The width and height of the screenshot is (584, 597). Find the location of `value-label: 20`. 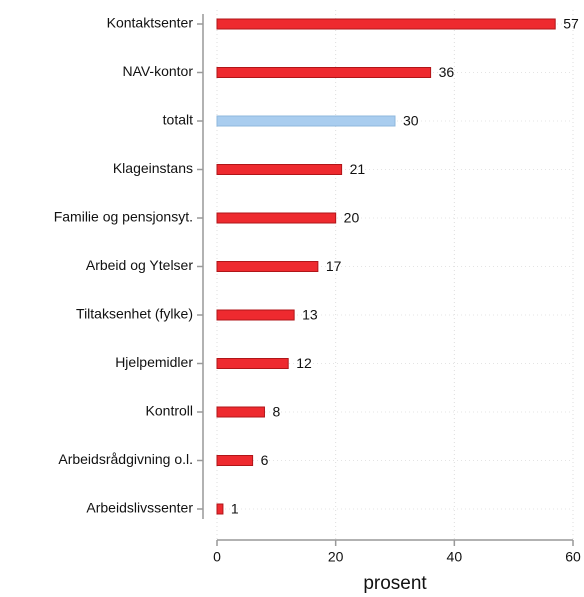

value-label: 20 is located at coordinates (352, 218).